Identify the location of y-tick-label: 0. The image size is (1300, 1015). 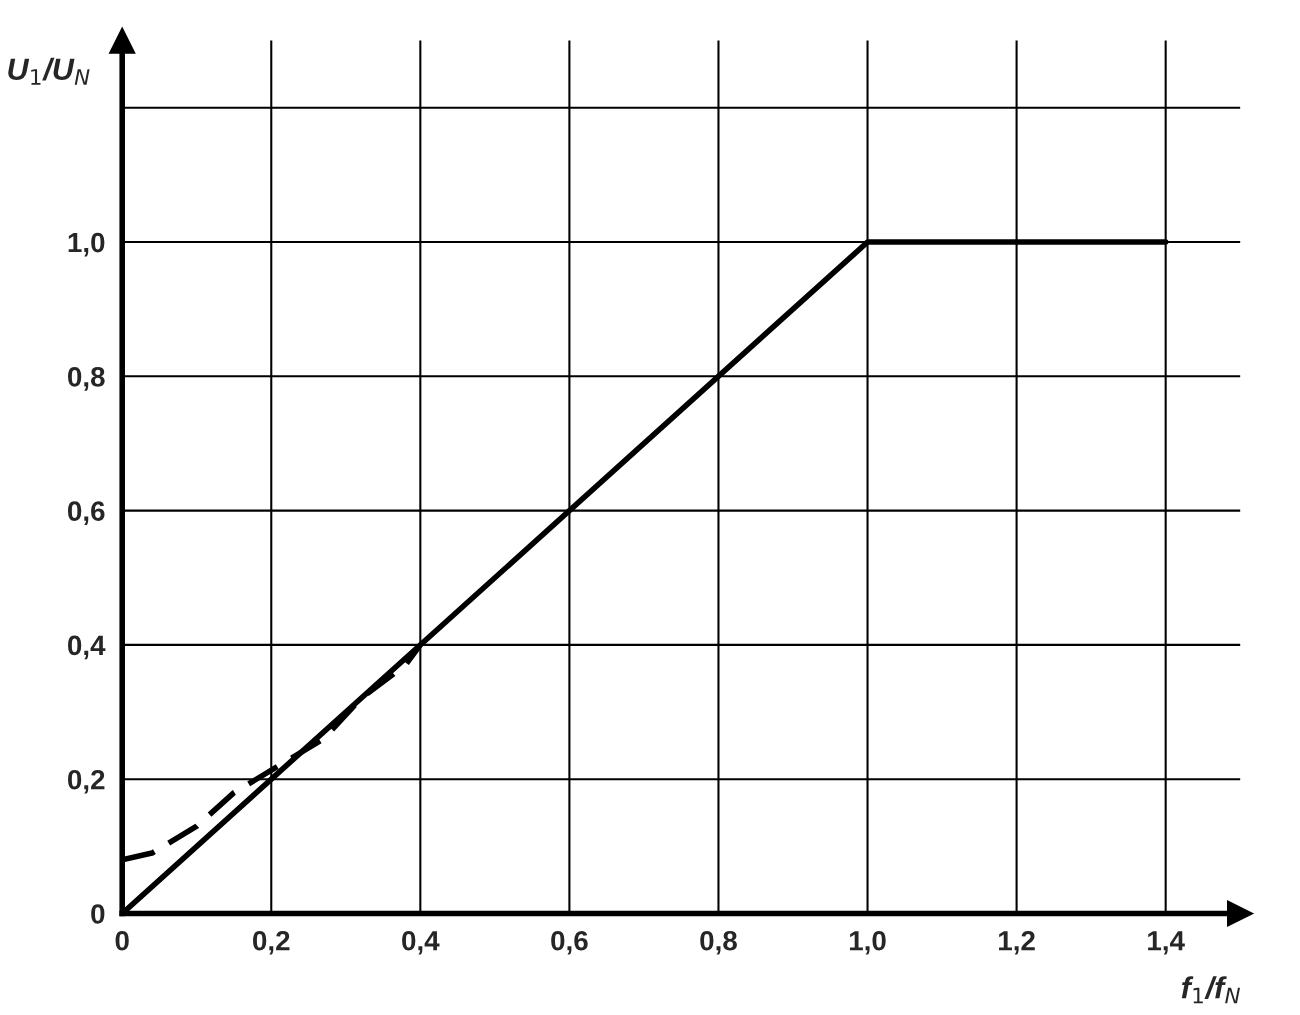
(98, 914).